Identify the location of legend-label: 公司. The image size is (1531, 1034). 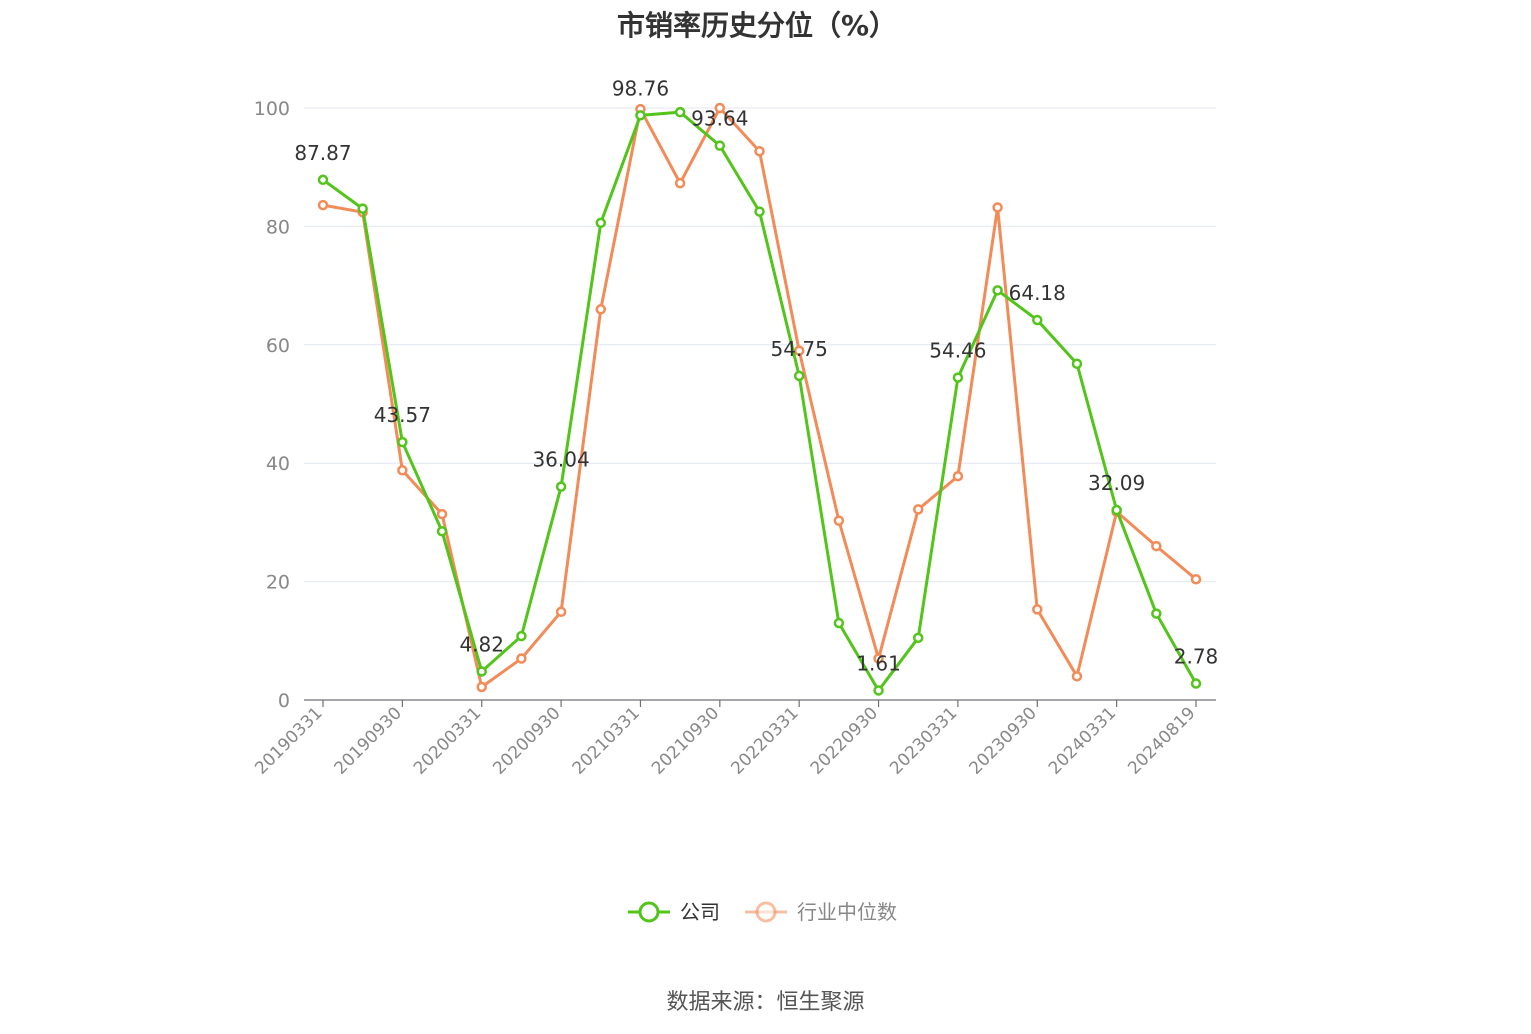
(700, 912).